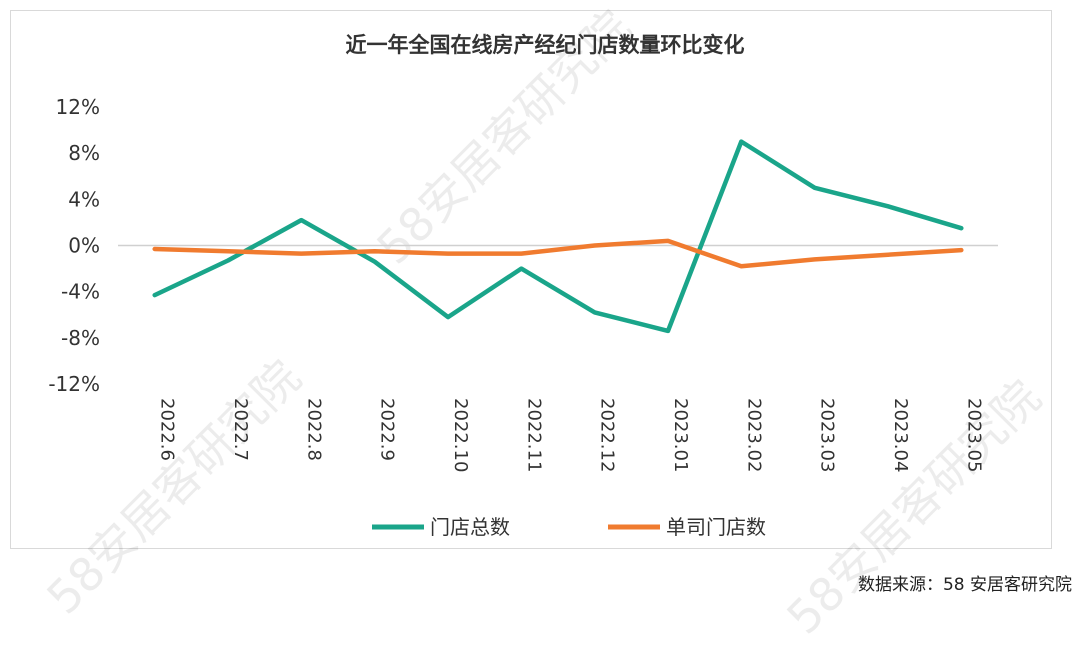 Image resolution: width=1080 pixels, height=647 pixels. Describe the element at coordinates (84, 153) in the screenshot. I see `y-tick-label: 8%` at that location.